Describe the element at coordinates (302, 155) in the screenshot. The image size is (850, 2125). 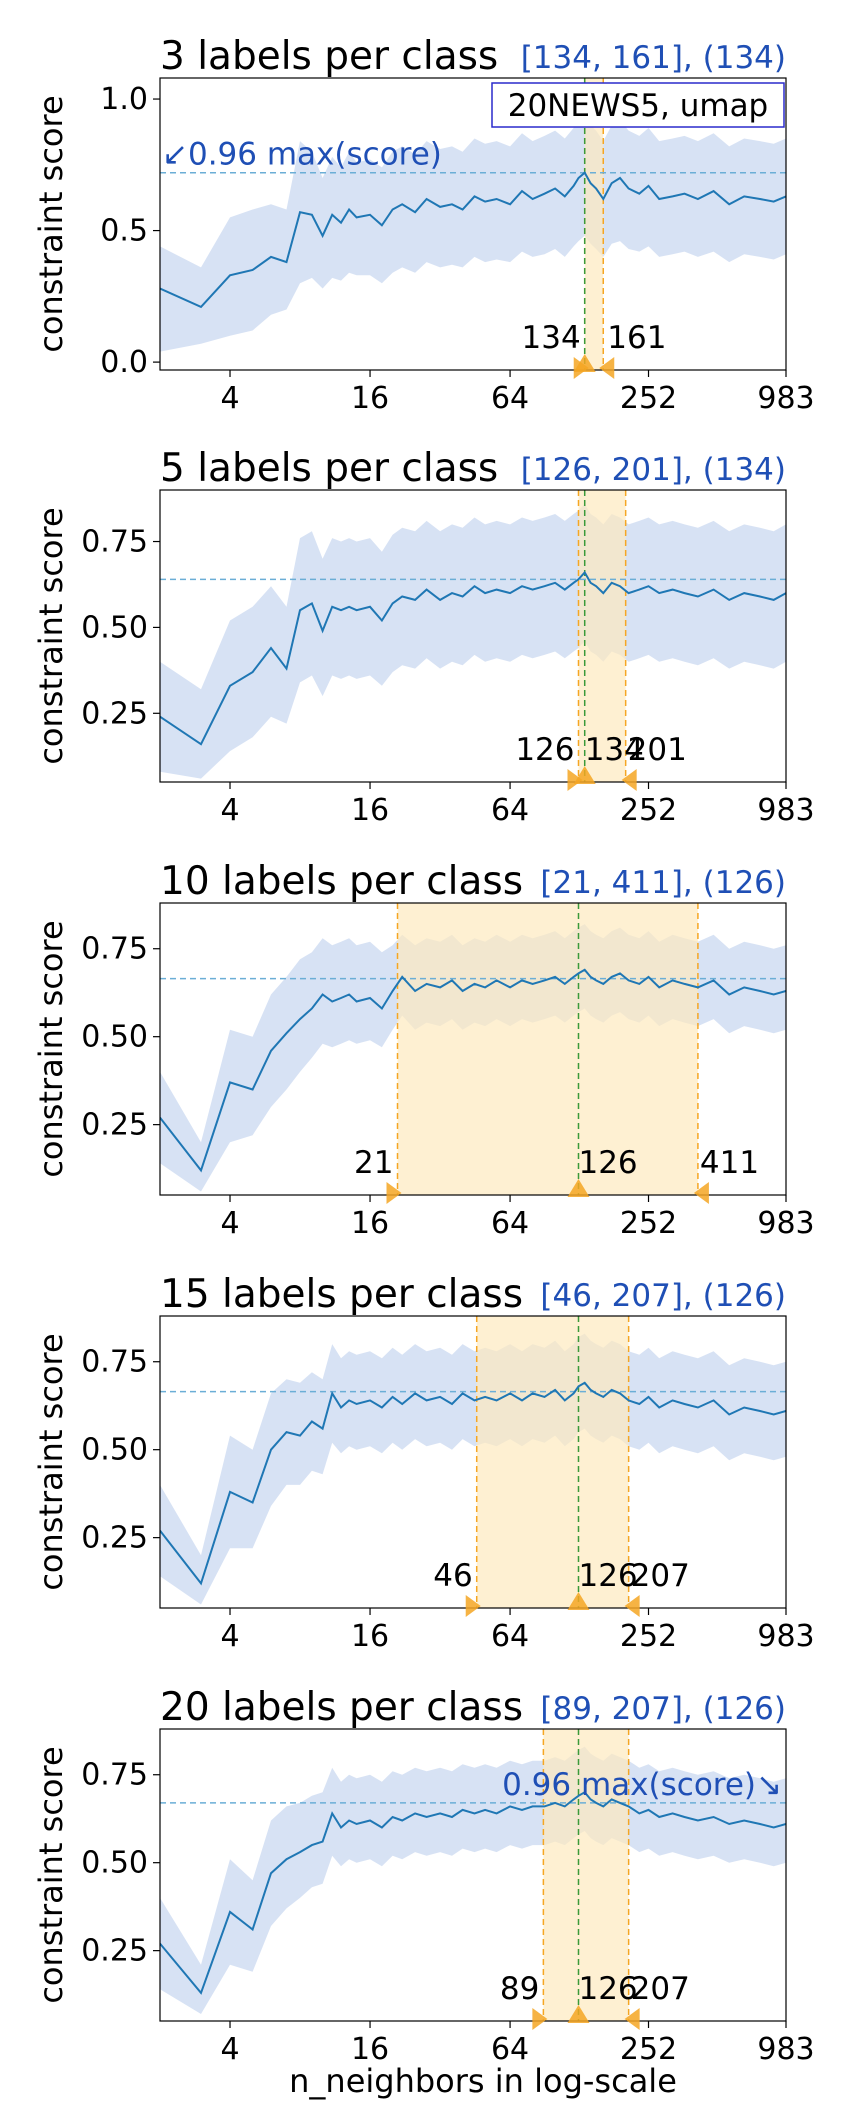
I see `max-score-note: ↙0.96 max(score)` at that location.